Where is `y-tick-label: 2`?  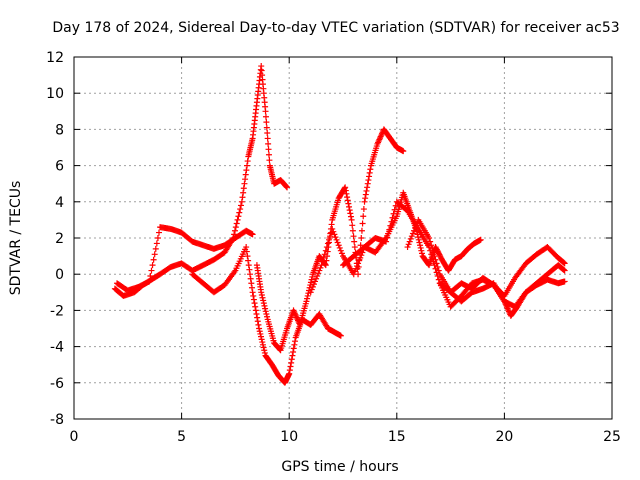 y-tick-label: 2 is located at coordinates (59, 239).